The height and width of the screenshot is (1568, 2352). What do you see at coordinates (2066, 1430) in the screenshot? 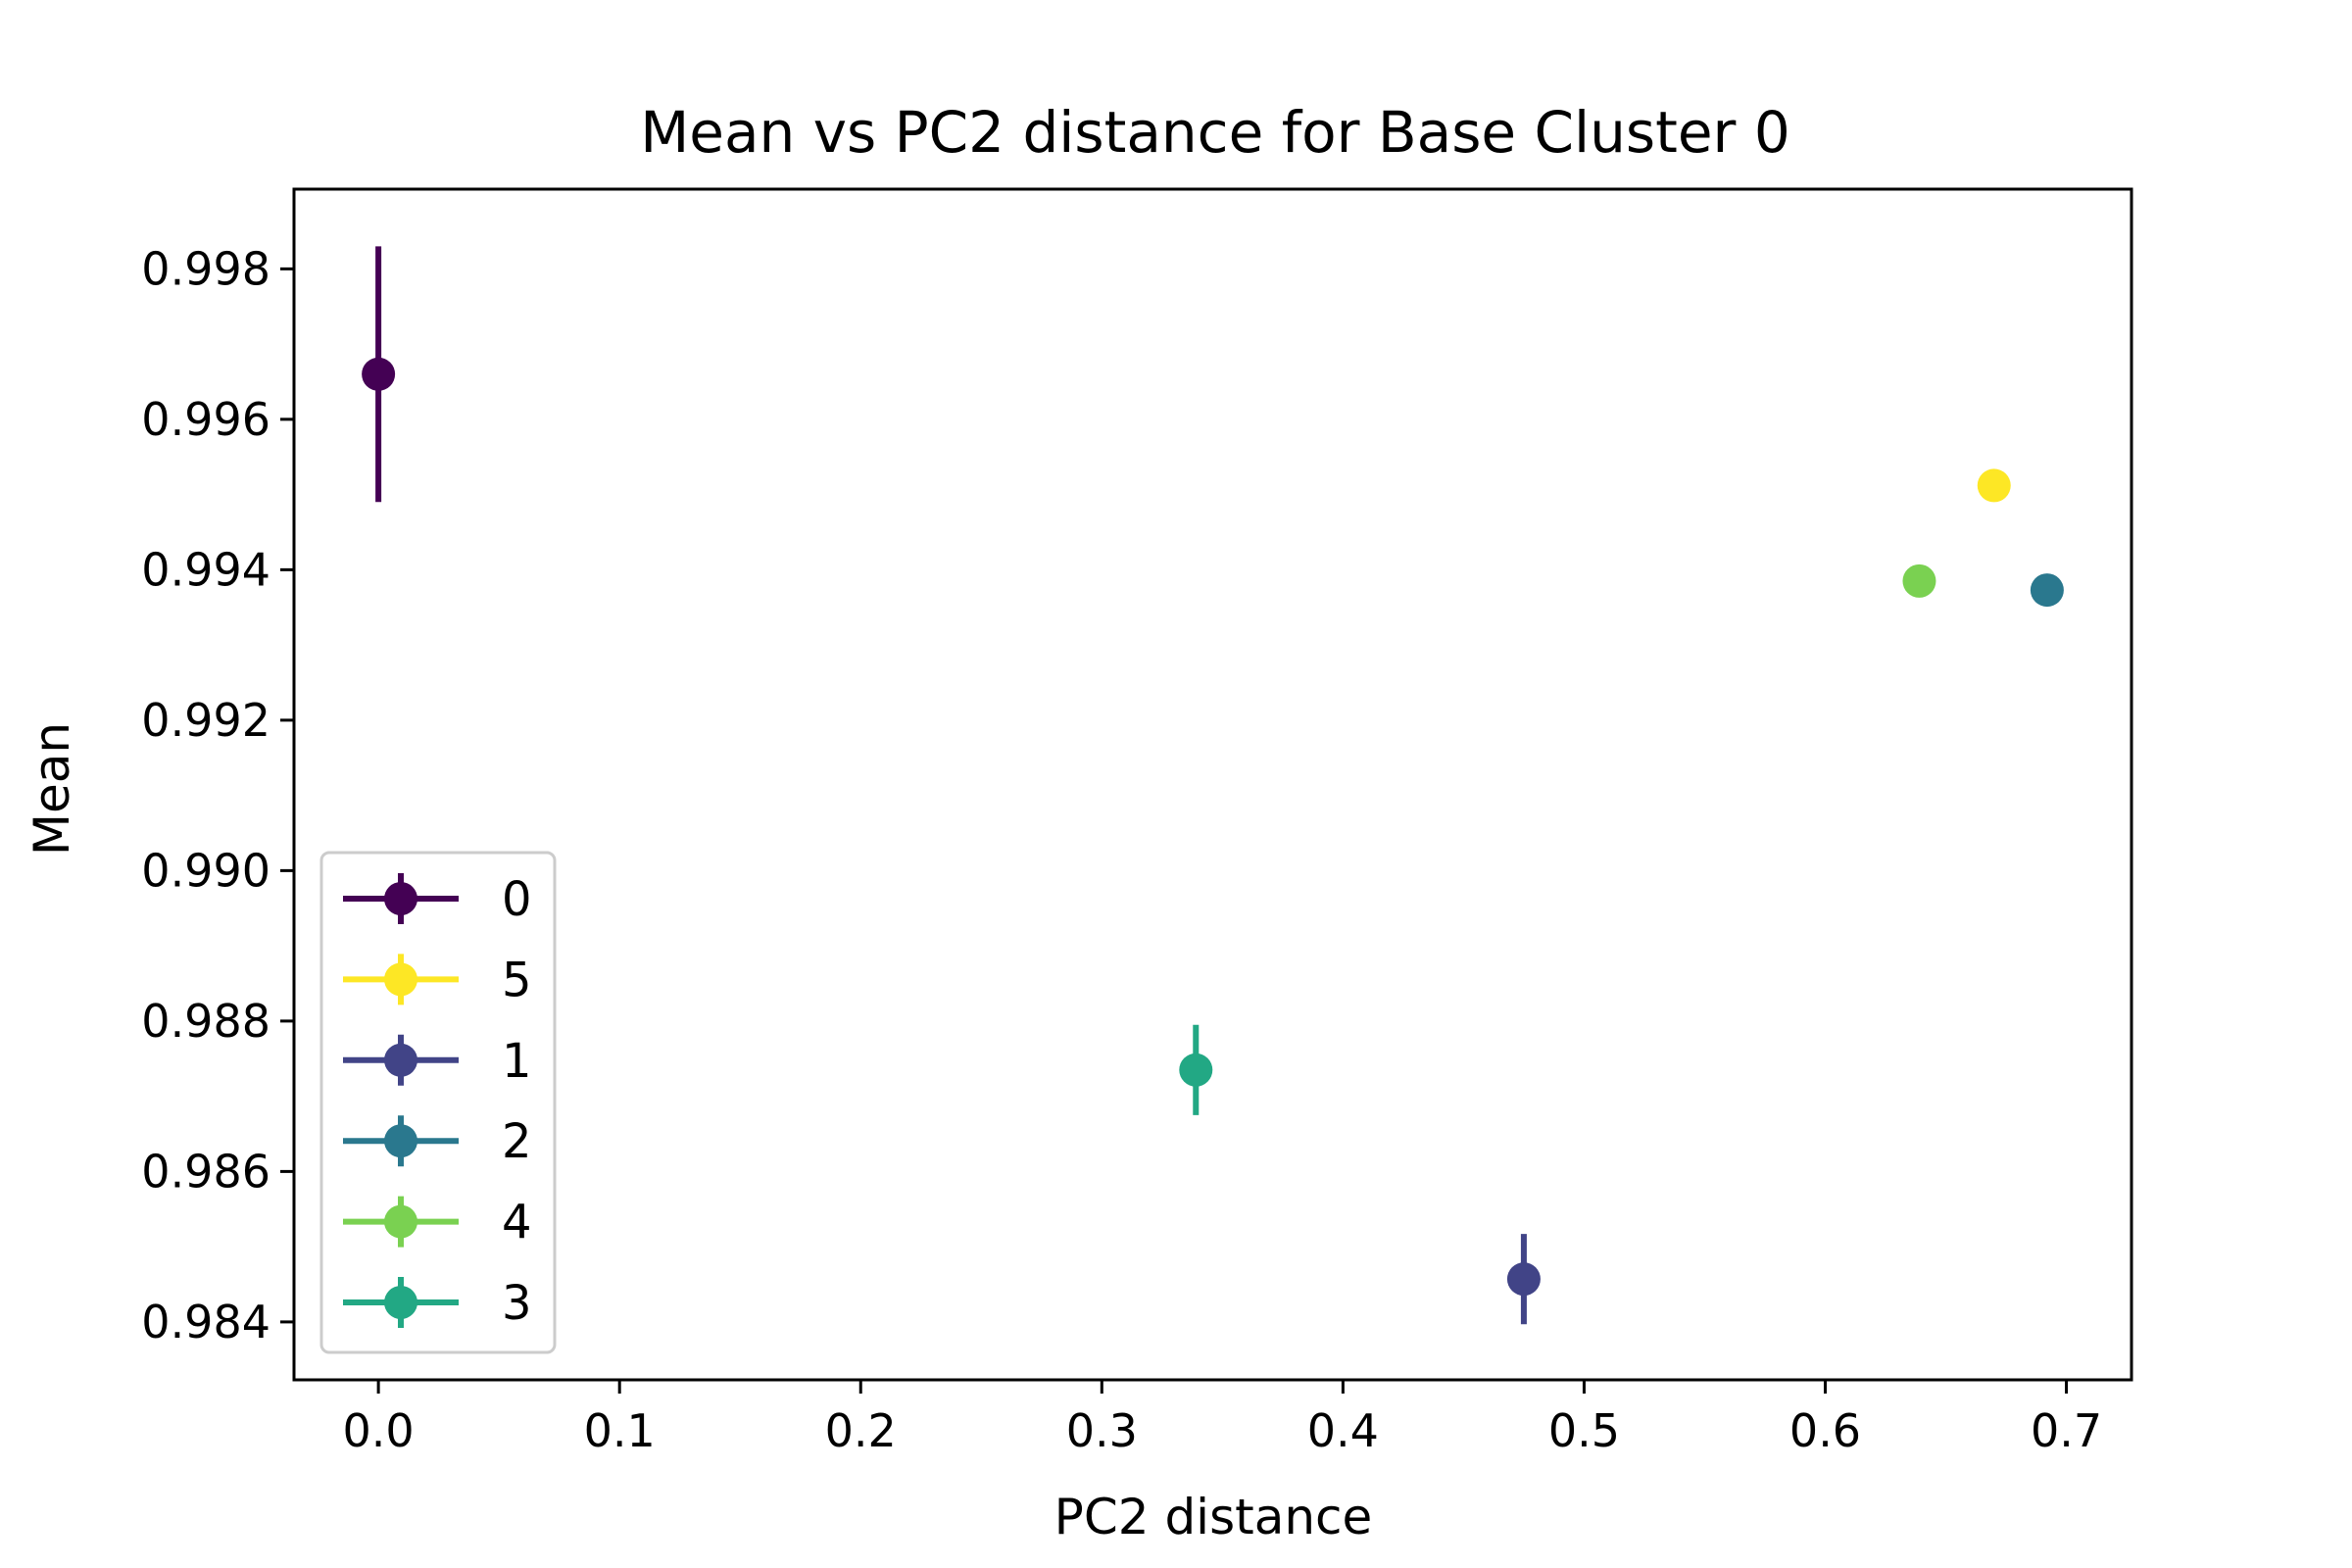
I see `x-tick-label: 0.7` at bounding box center [2066, 1430].